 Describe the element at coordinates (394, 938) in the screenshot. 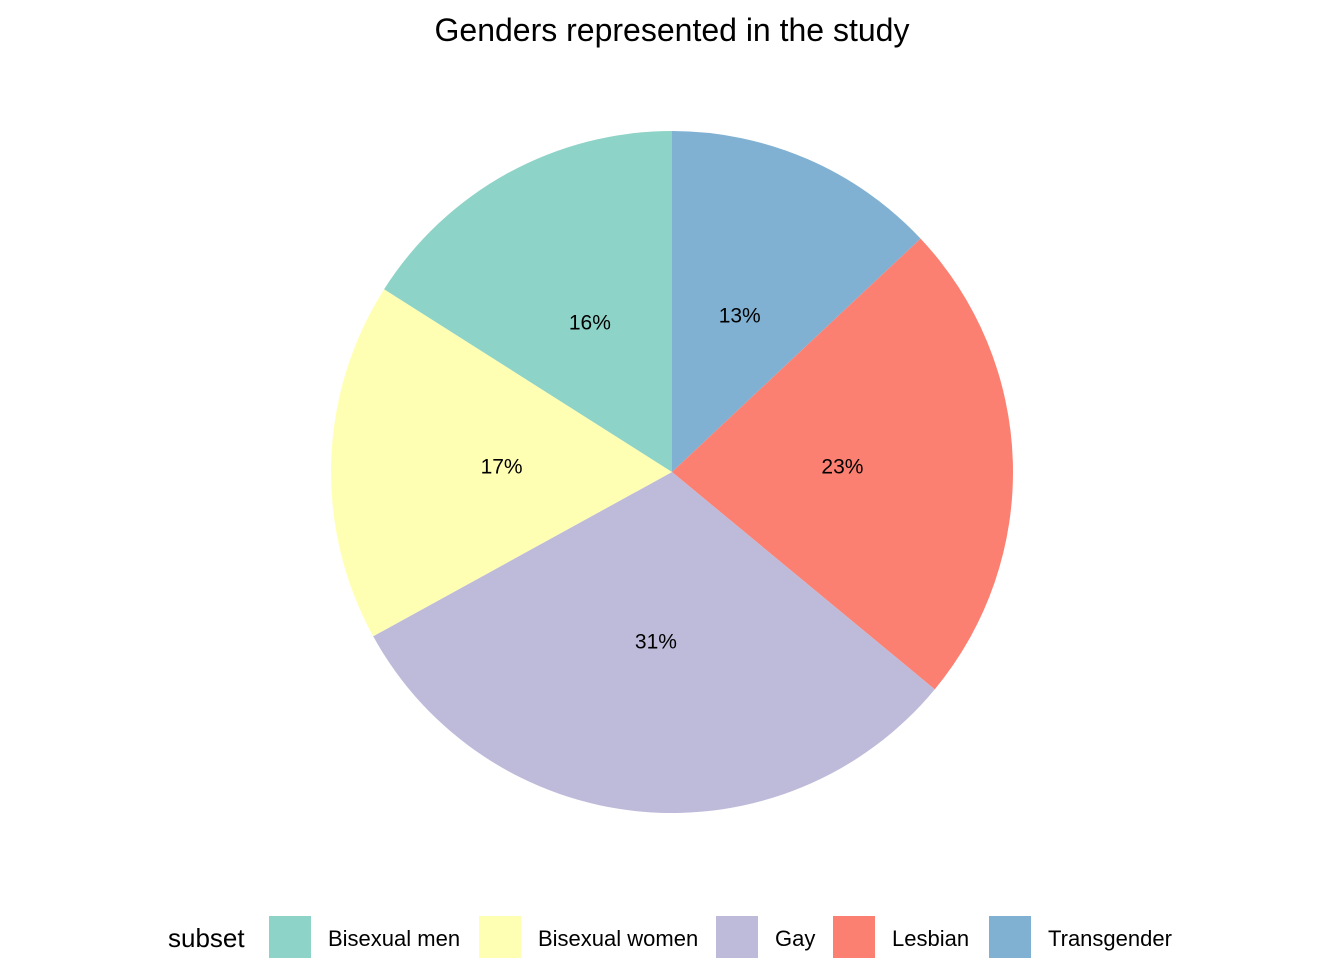

I see `legend-label-bisexual-men: Bisexual men` at that location.